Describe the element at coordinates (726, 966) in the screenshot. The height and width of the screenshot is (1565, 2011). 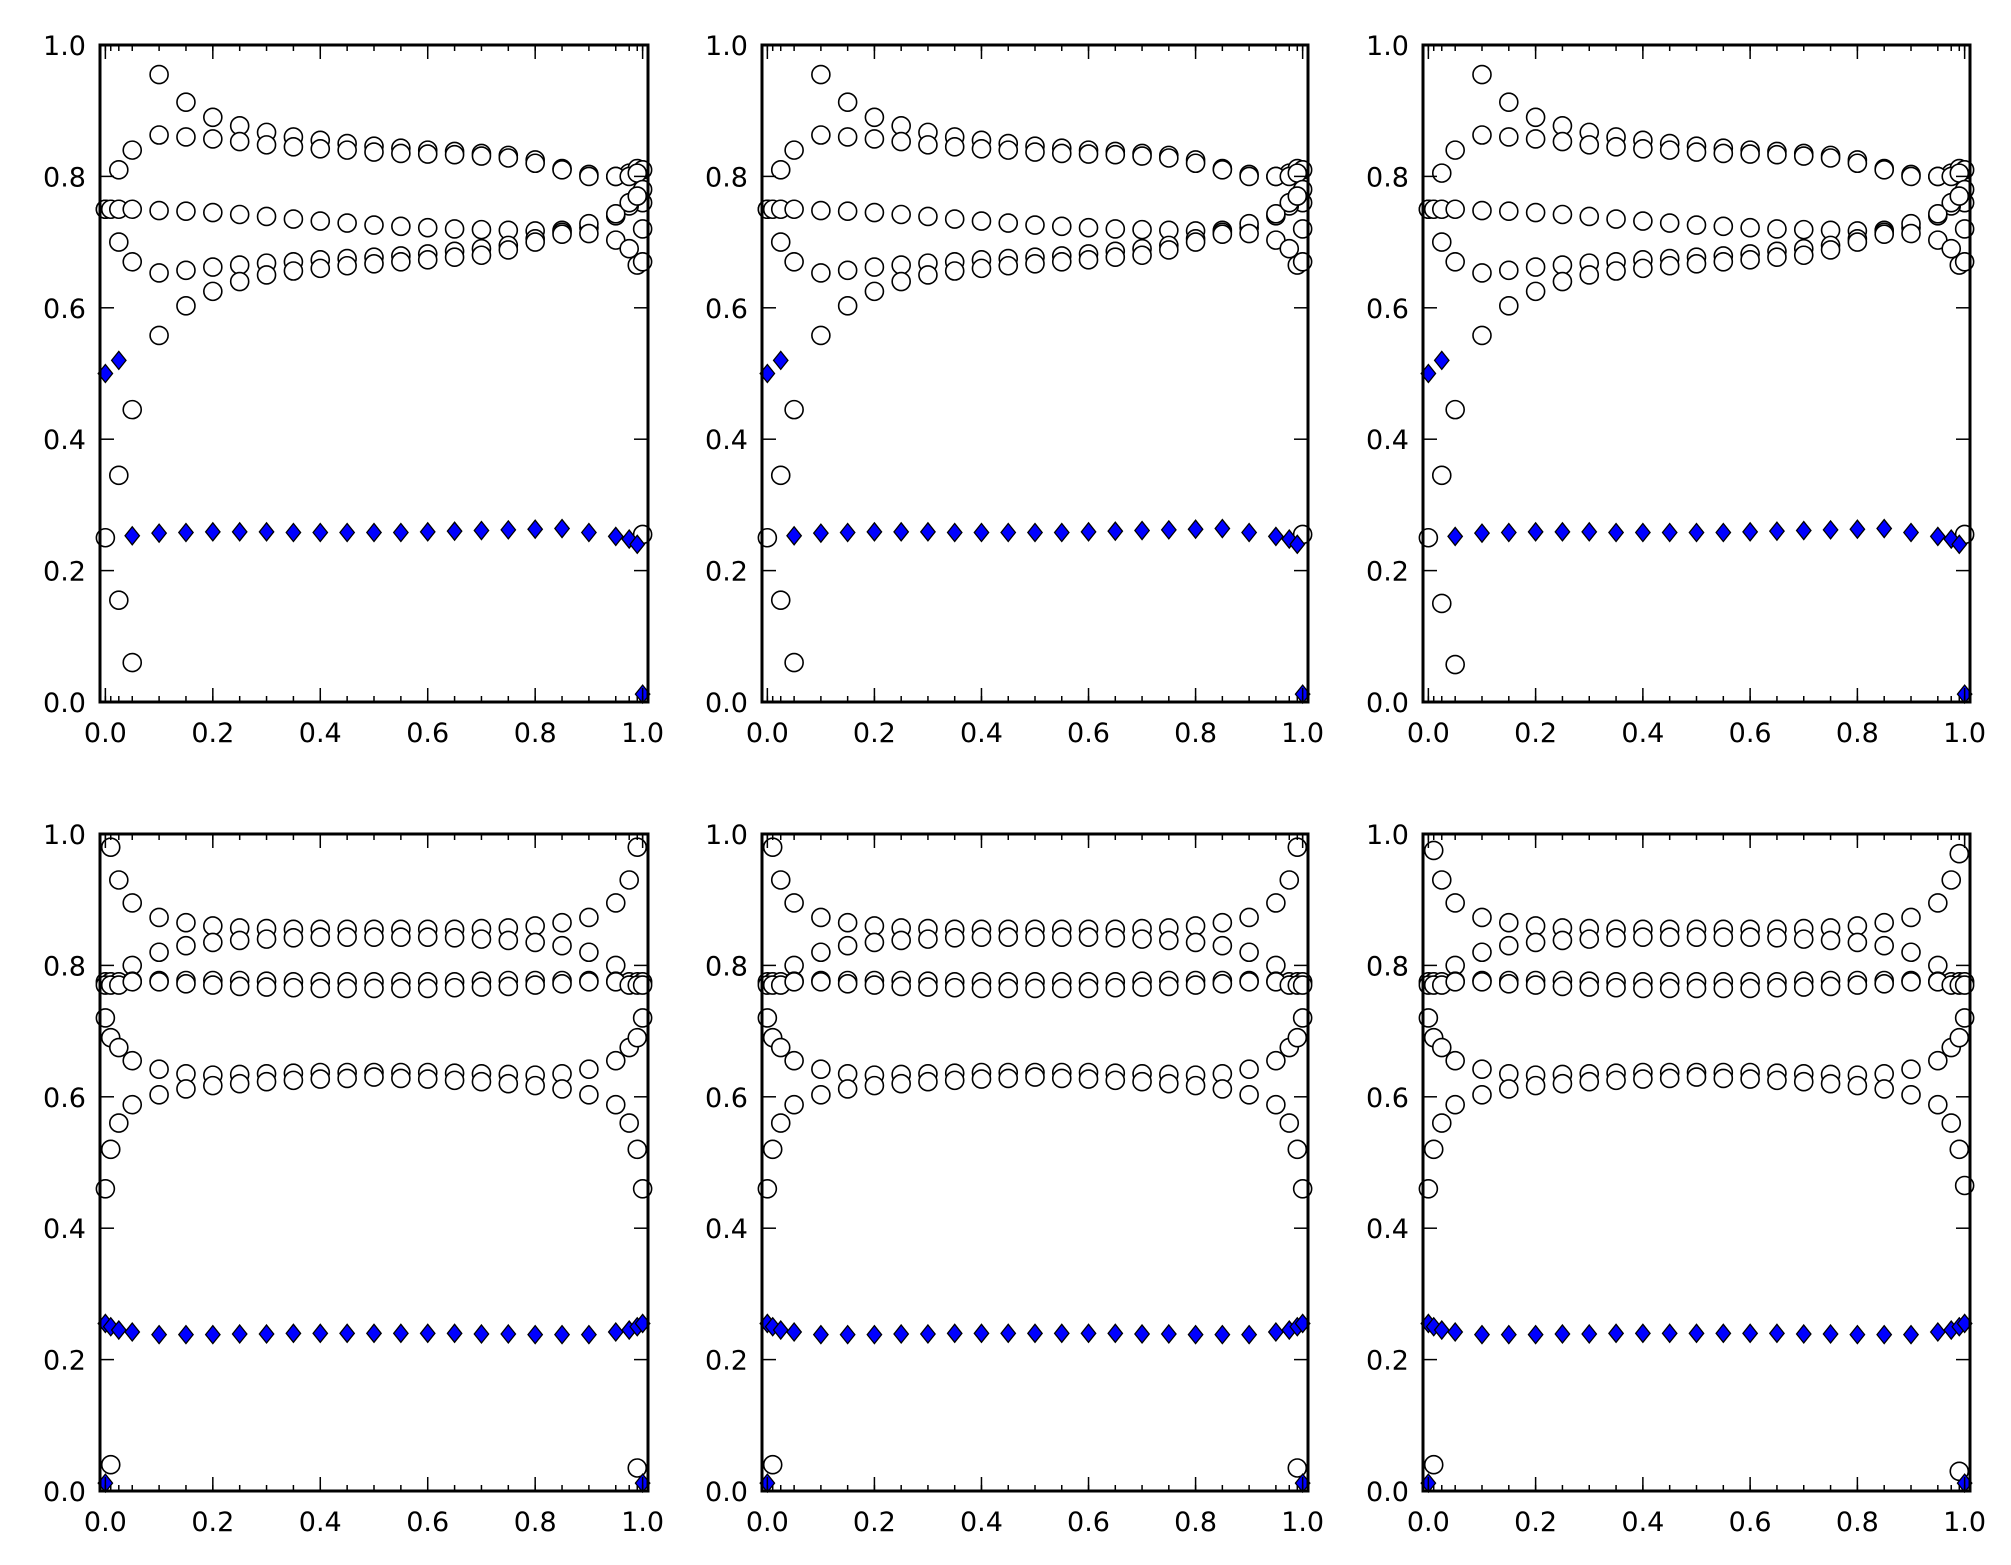
I see `y-tick-label: 0.8` at that location.